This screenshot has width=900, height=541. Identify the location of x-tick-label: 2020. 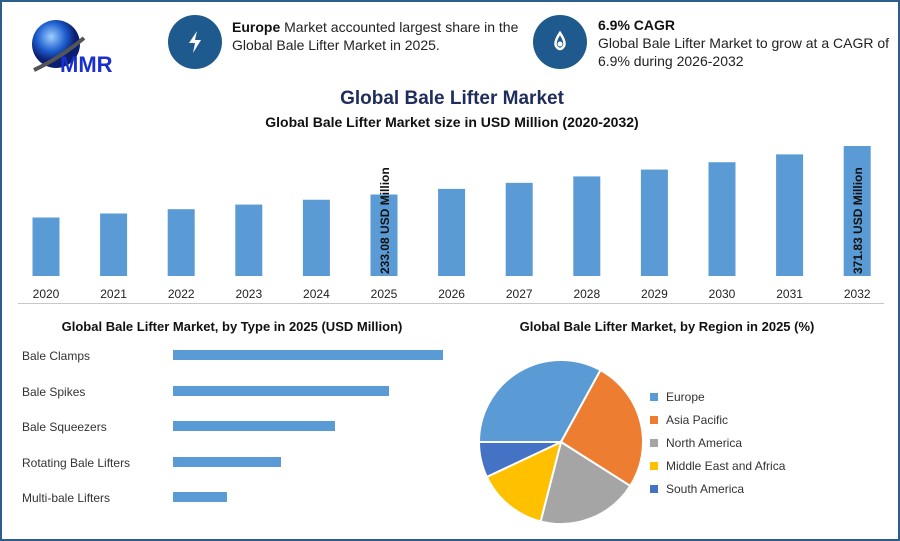
(46, 294).